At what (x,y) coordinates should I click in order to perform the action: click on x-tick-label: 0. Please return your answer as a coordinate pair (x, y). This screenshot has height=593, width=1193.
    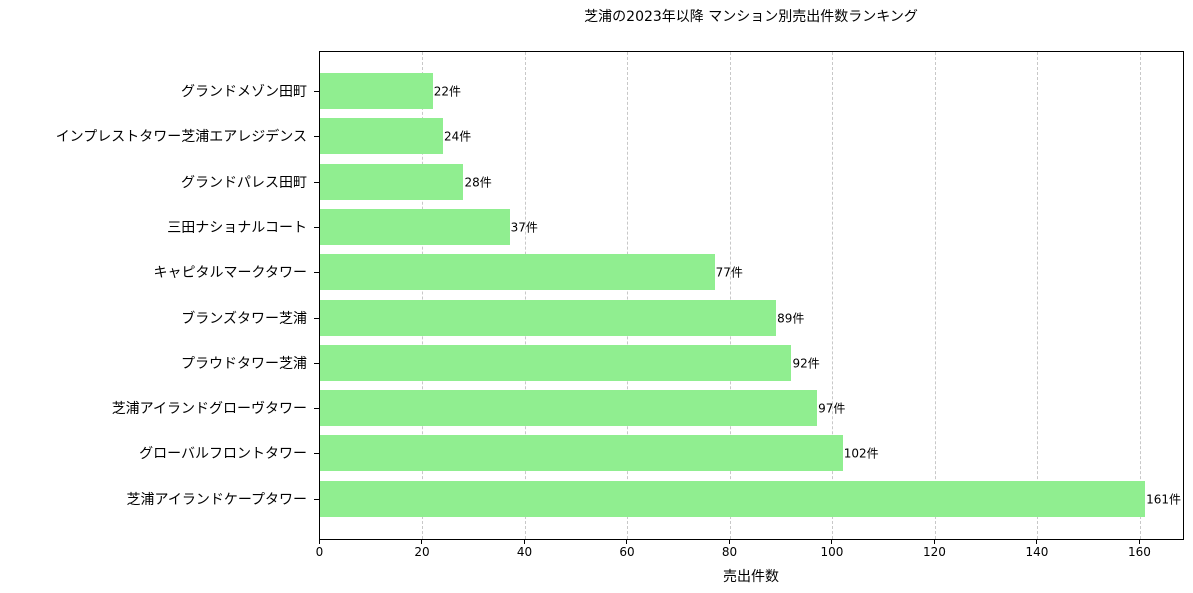
    Looking at the image, I should click on (319, 552).